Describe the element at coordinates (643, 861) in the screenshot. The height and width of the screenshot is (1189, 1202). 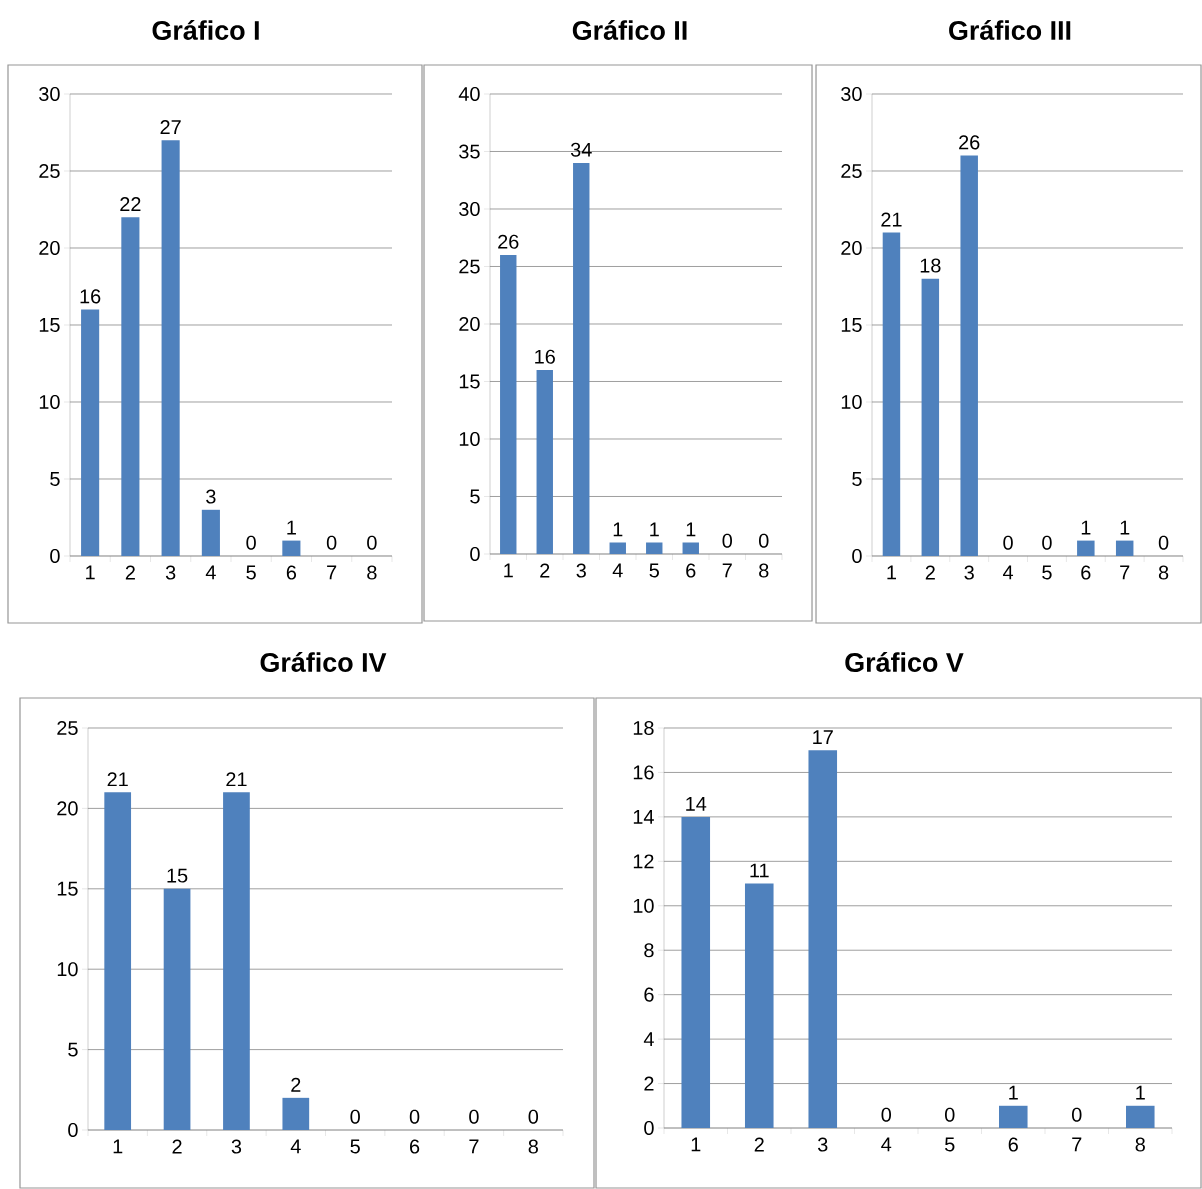
I see `y-tick-label: 12` at that location.